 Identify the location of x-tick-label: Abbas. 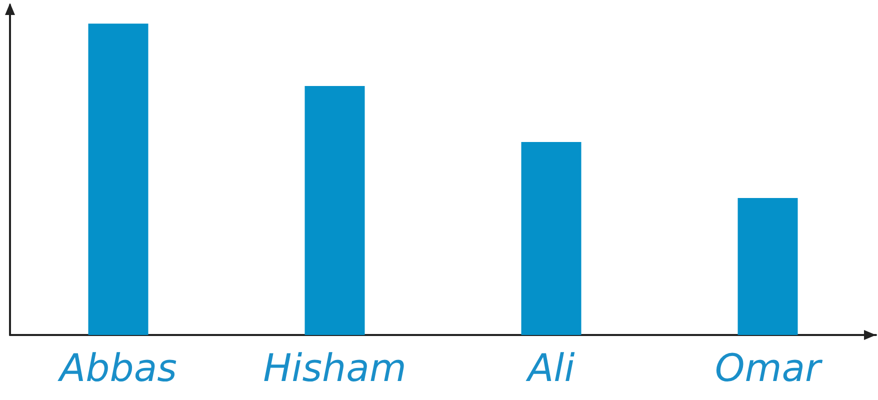
(116, 368).